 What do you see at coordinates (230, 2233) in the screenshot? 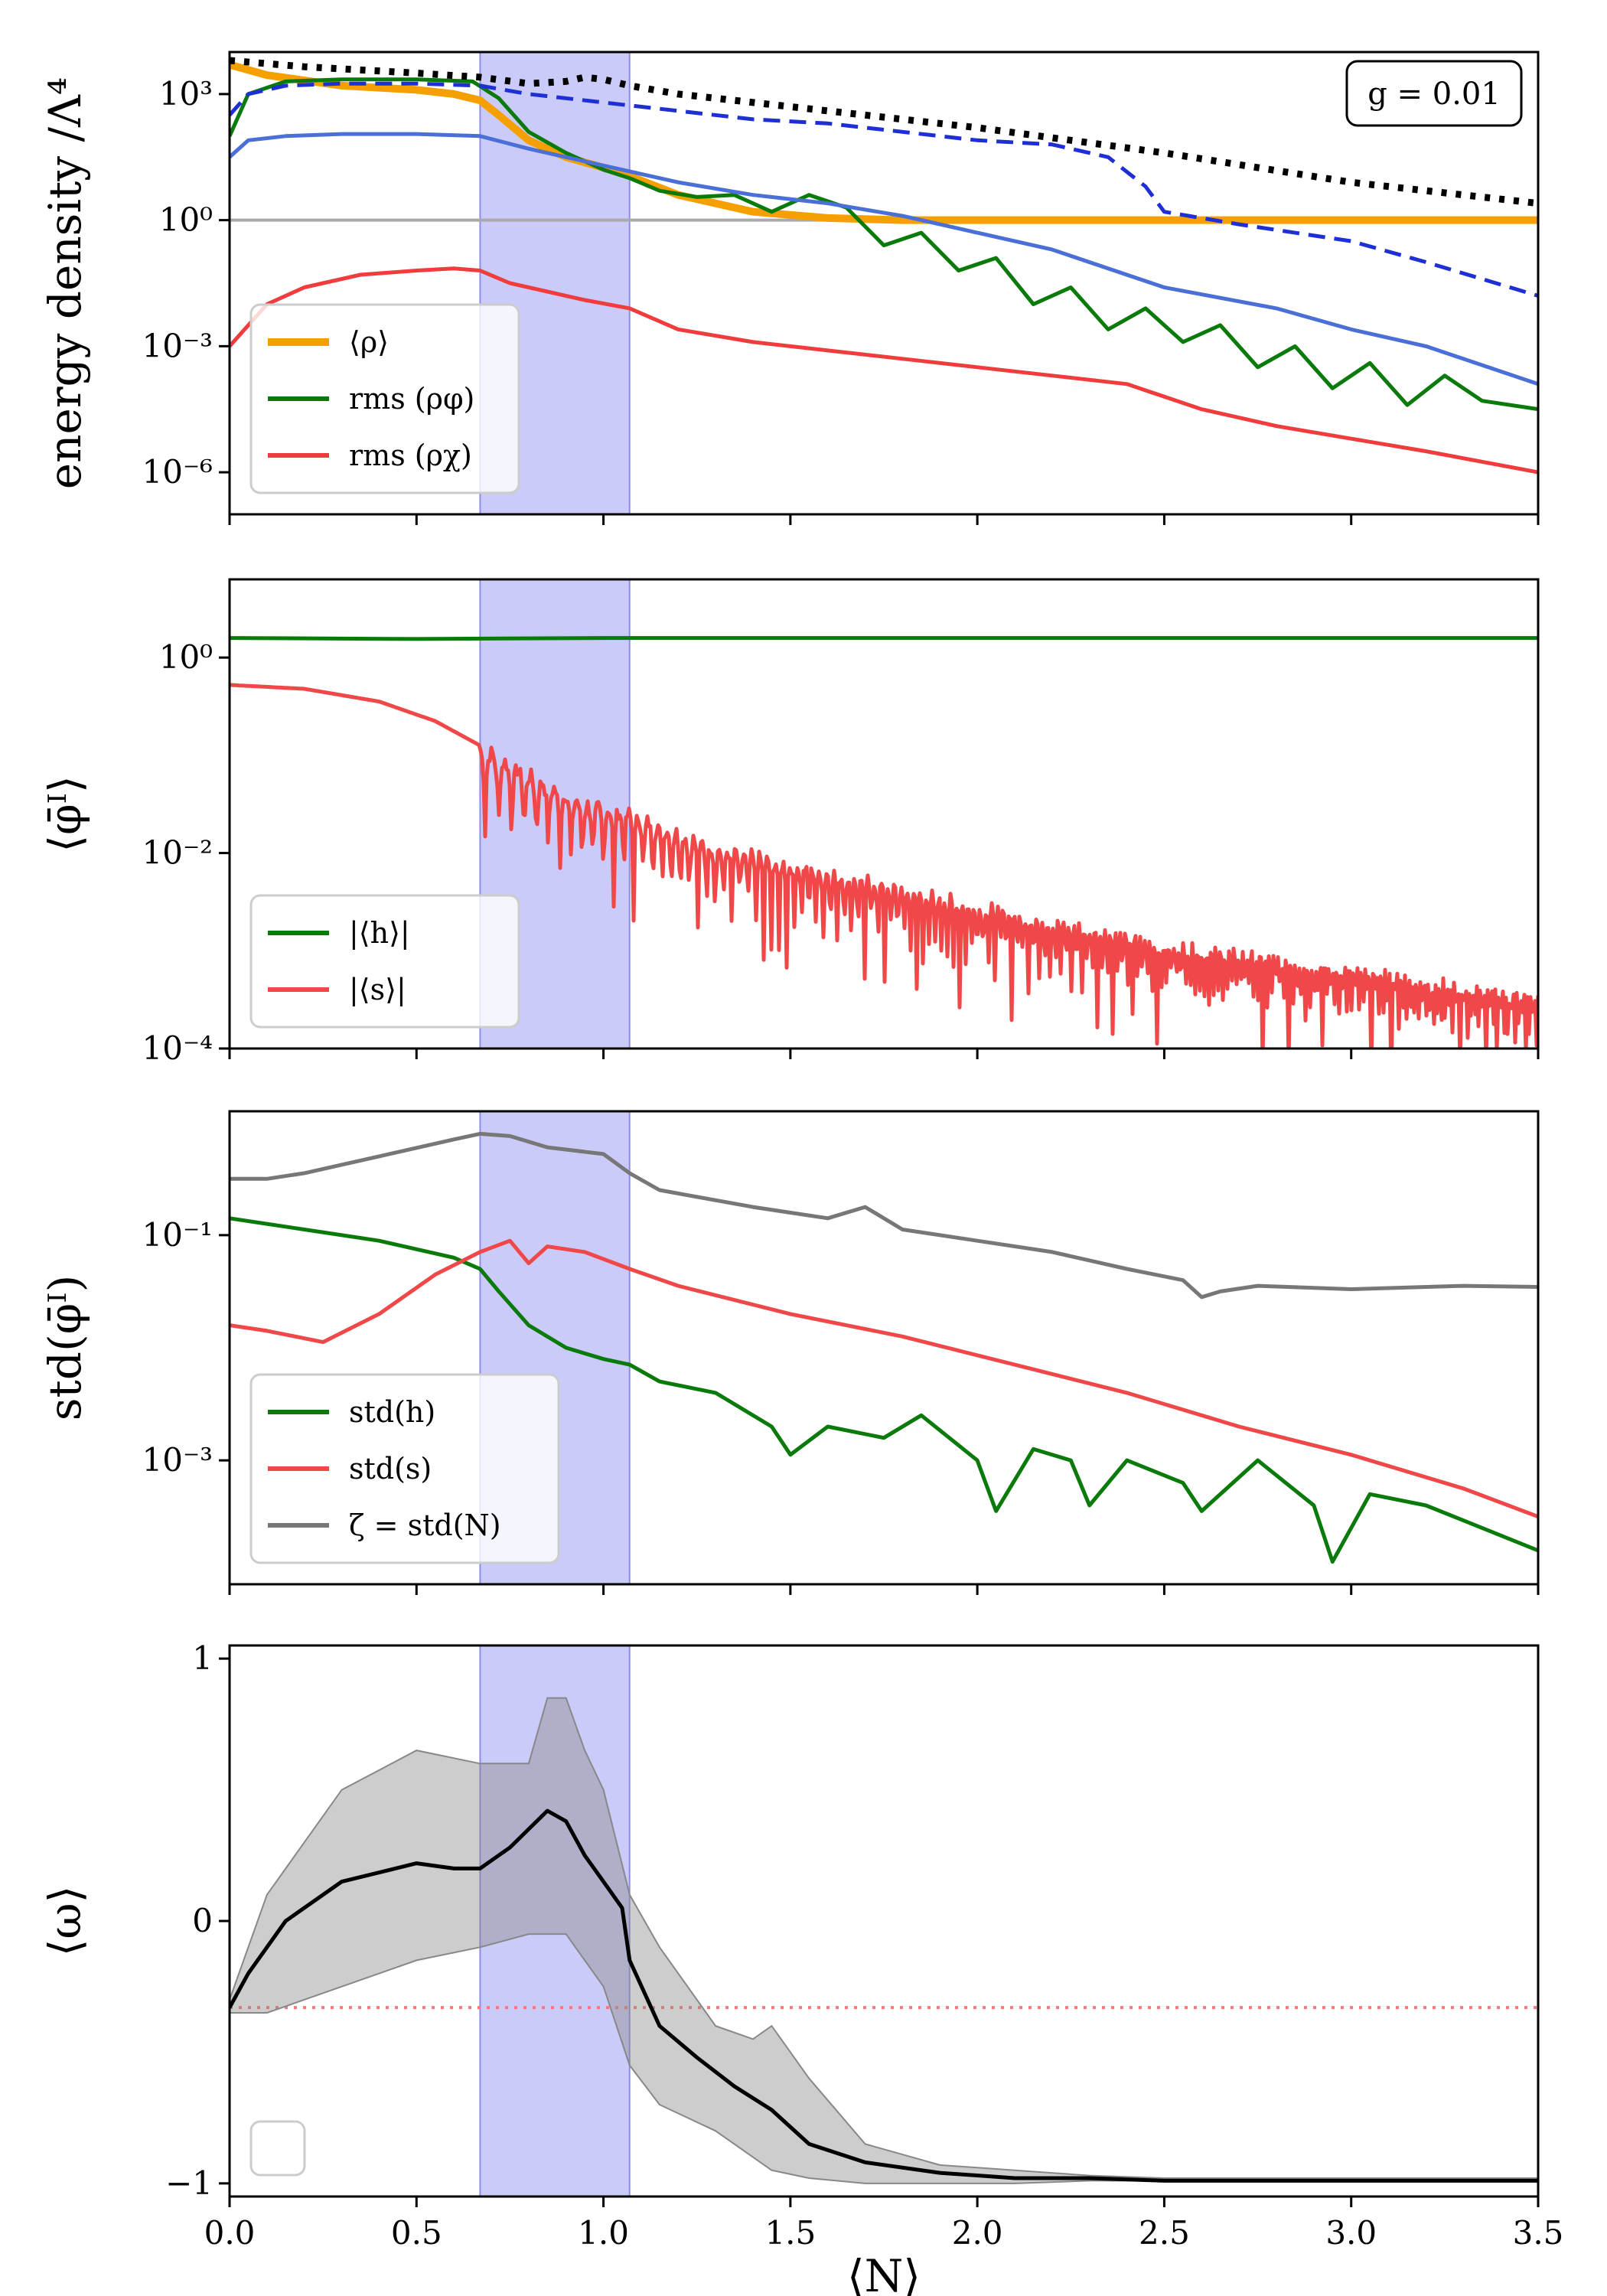
I see `x-tick-label: 0.0` at bounding box center [230, 2233].